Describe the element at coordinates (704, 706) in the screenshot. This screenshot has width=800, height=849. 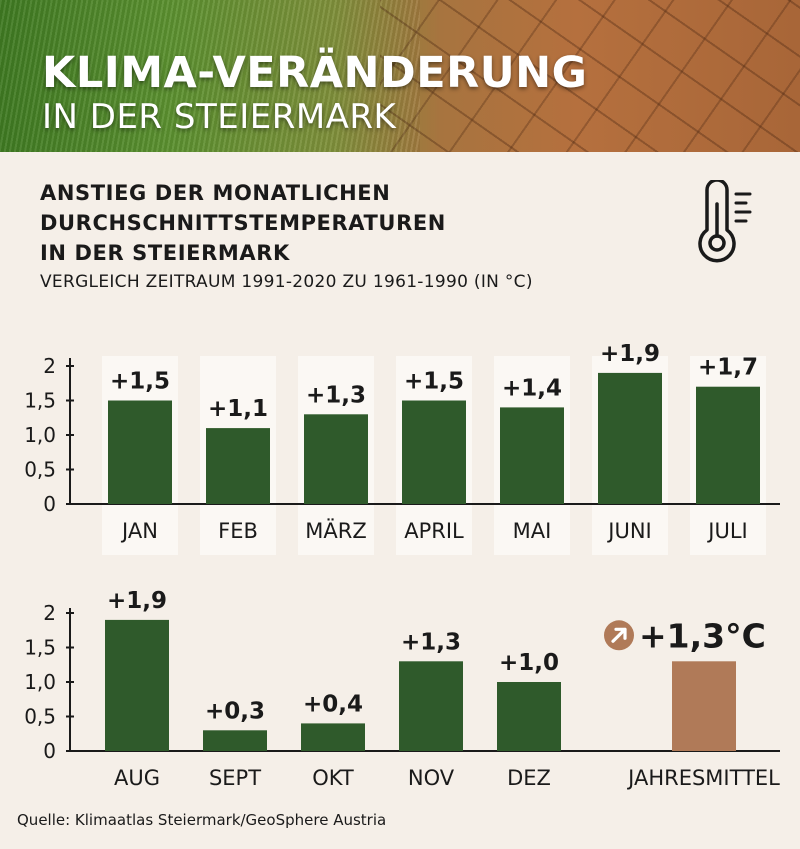
I see `annual-mean-bar` at that location.